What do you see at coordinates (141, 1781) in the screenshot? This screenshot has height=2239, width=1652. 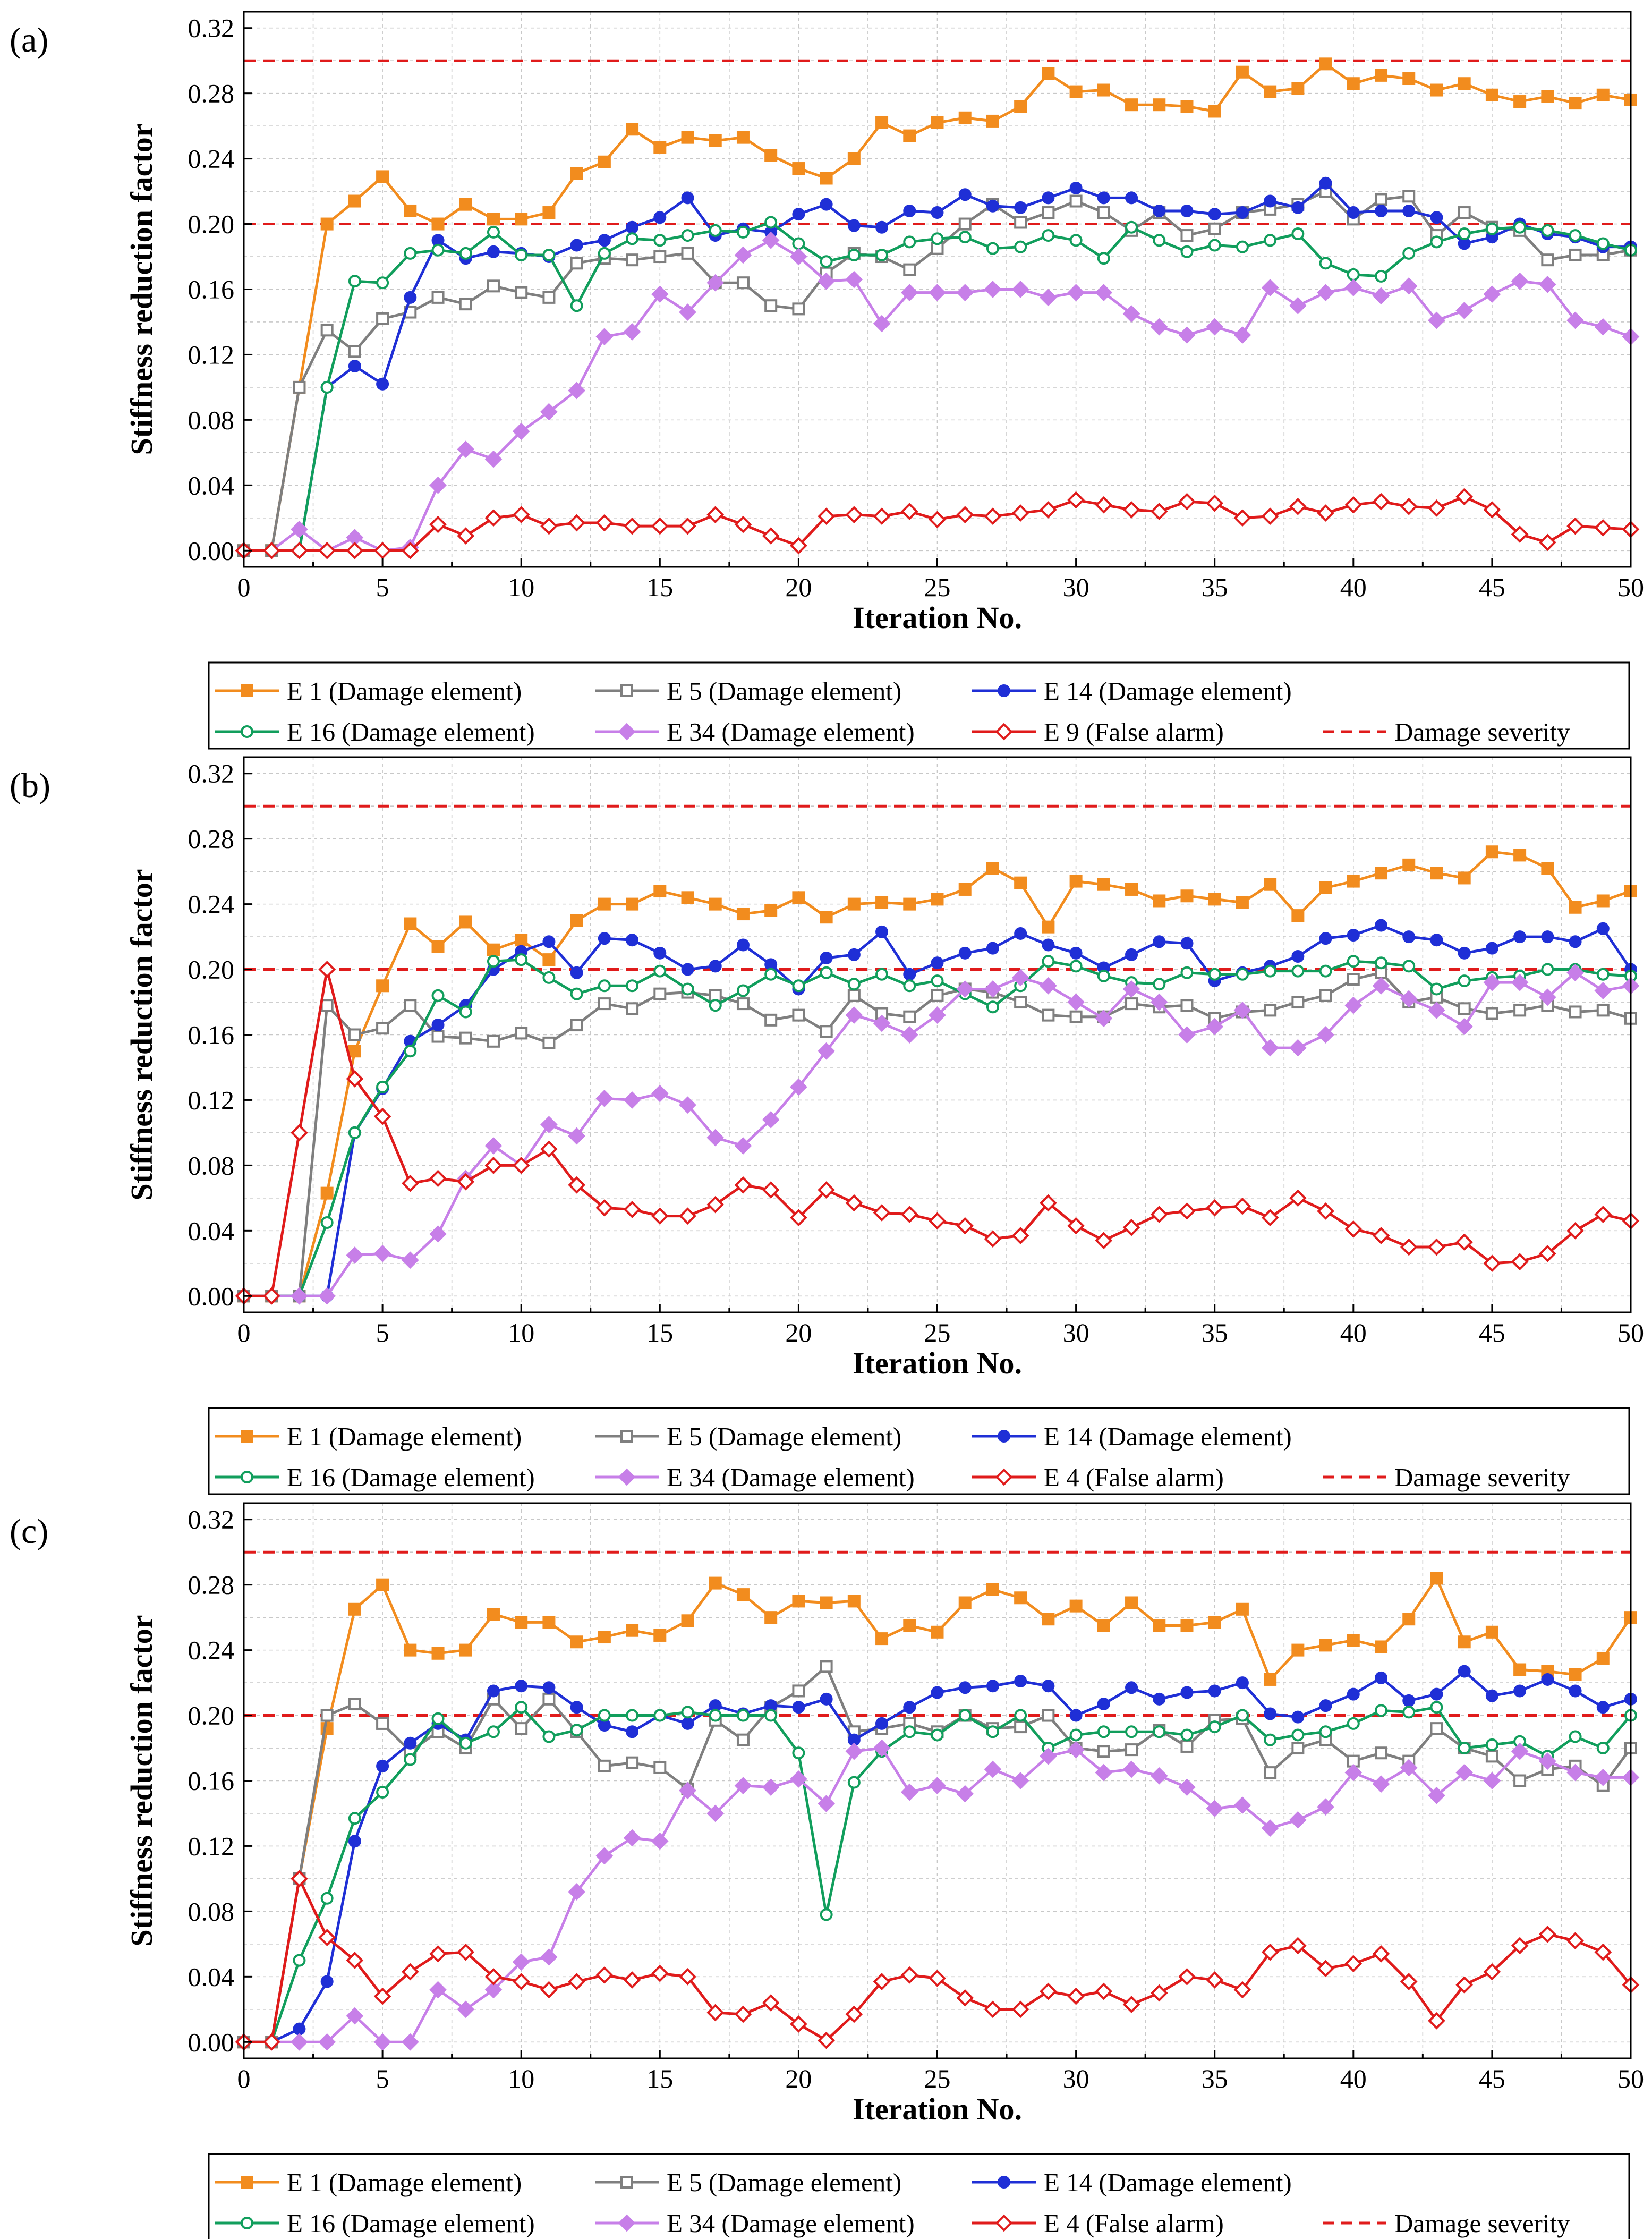 I see `y-axis-title: Stiffness reduction factor` at bounding box center [141, 1781].